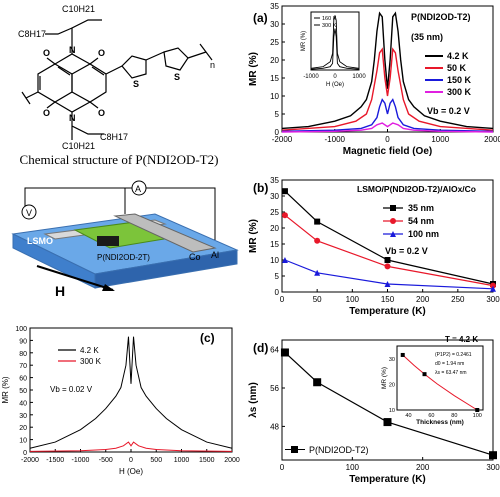 Image resolution: width=500 pixels, height=497 pixels. What do you see at coordinates (387, 151) in the screenshot?
I see `x-axis-label: Magnetic field (Oe)` at bounding box center [387, 151].